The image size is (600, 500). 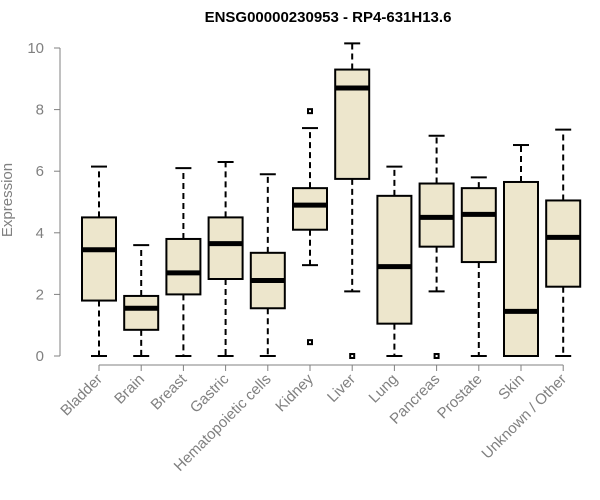 I want to click on x-tick-label: Bladder, so click(x=81, y=395).